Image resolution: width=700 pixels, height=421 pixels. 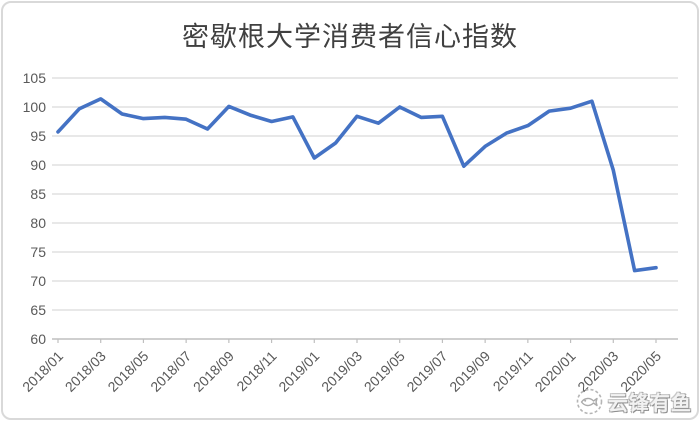 What do you see at coordinates (38, 339) in the screenshot?
I see `y-axis-tick-label: 60` at bounding box center [38, 339].